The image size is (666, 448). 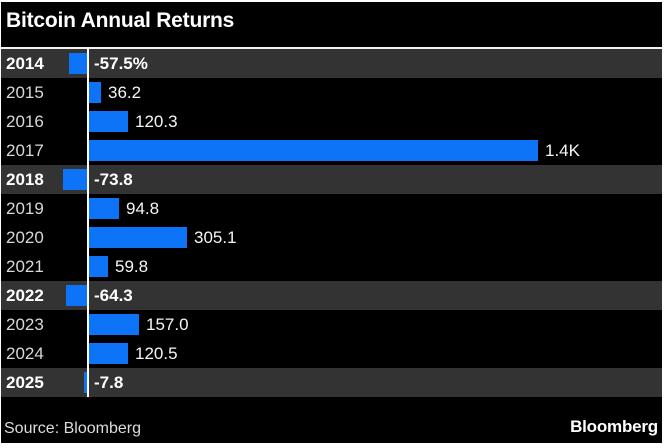 What do you see at coordinates (25, 382) in the screenshot?
I see `year-label: 2025` at bounding box center [25, 382].